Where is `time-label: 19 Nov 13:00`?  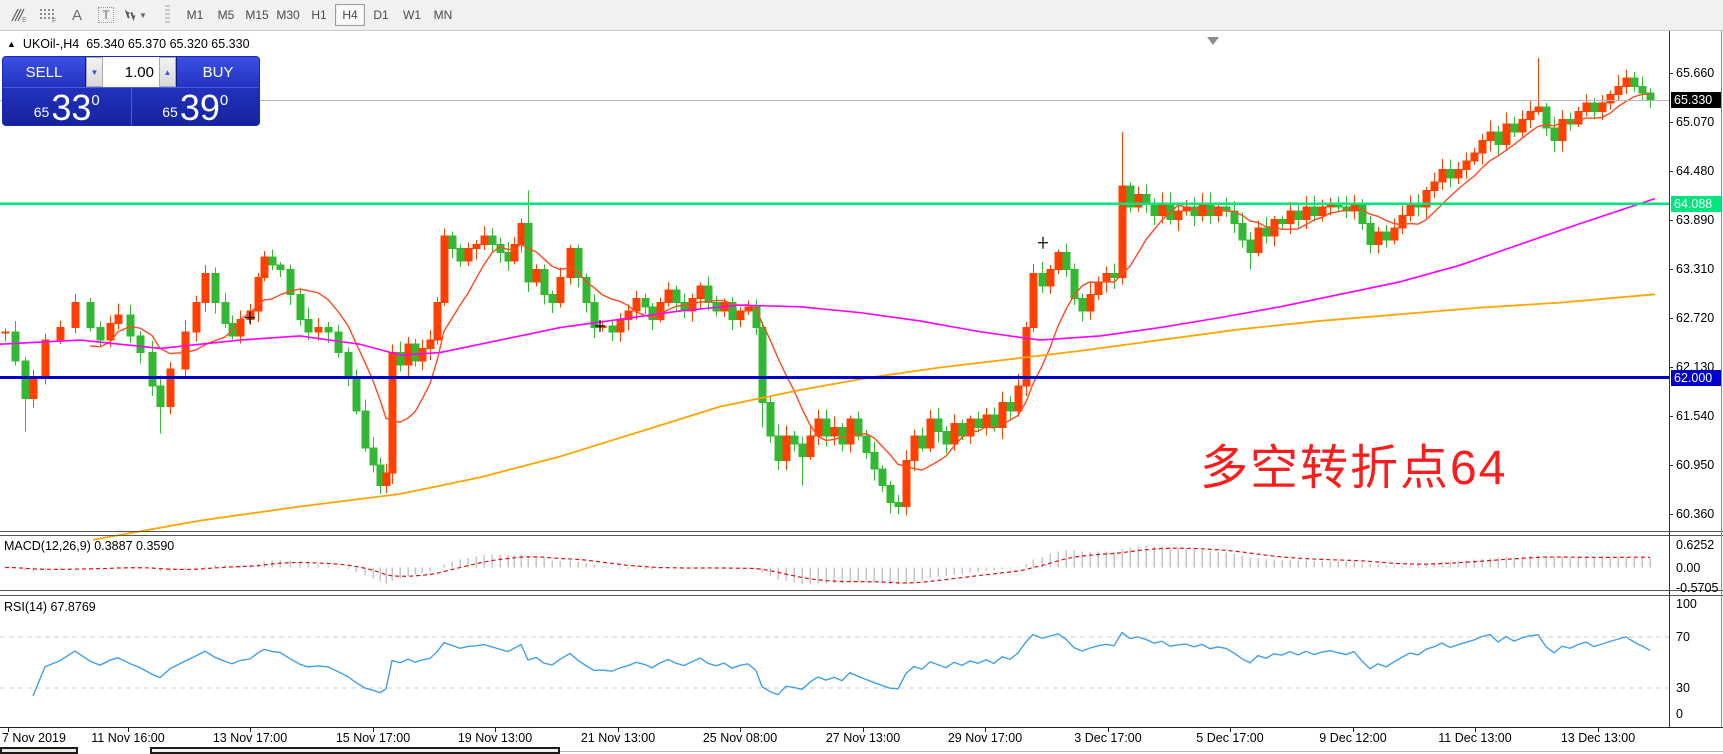 time-label: 19 Nov 13:00 is located at coordinates (495, 738).